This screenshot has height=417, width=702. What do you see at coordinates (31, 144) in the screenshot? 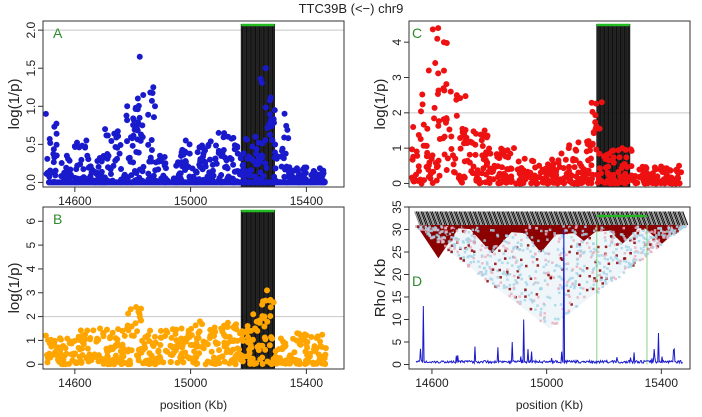
I see `y-tick-label: 0.5` at bounding box center [31, 144].